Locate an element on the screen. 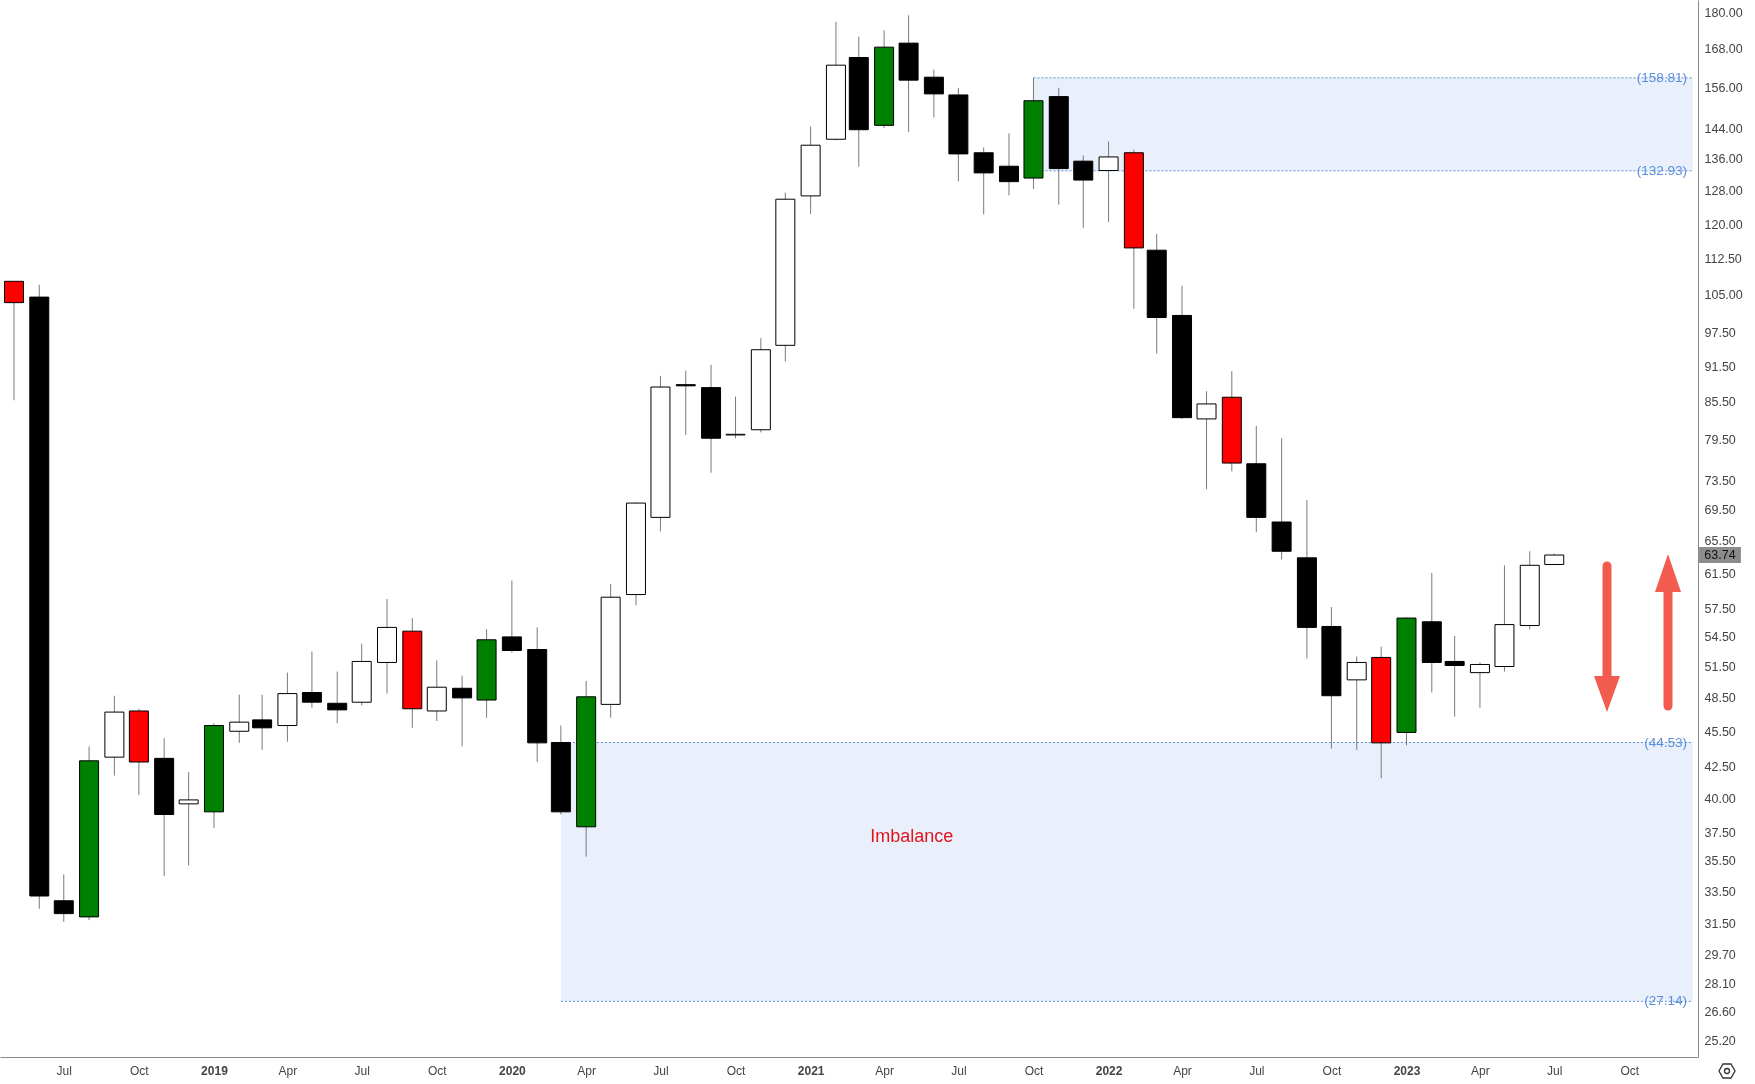 Image resolution: width=1755 pixels, height=1084 pixels. y-tick-label: 25.20 is located at coordinates (1720, 1040).